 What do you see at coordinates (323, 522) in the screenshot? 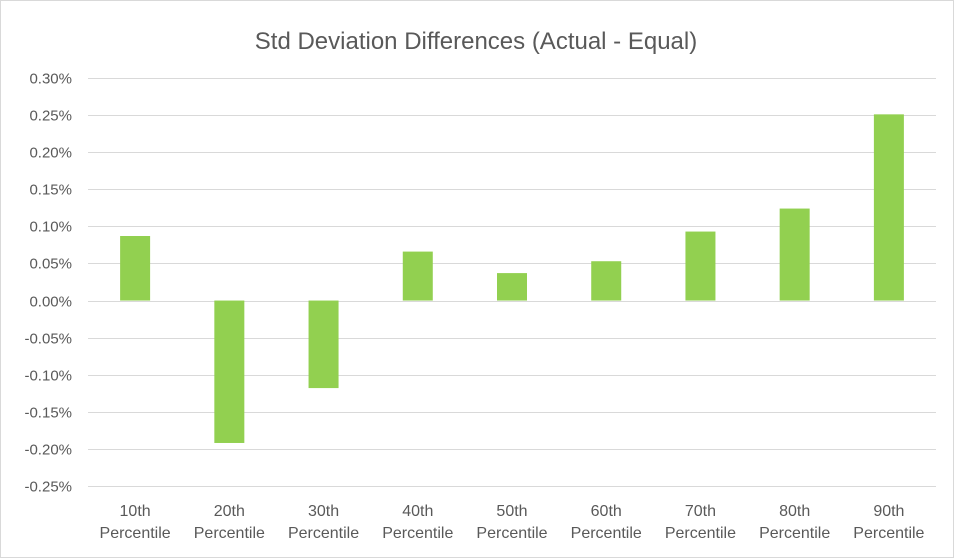
I see `x-tick-label: 30th Percentile` at bounding box center [323, 522].